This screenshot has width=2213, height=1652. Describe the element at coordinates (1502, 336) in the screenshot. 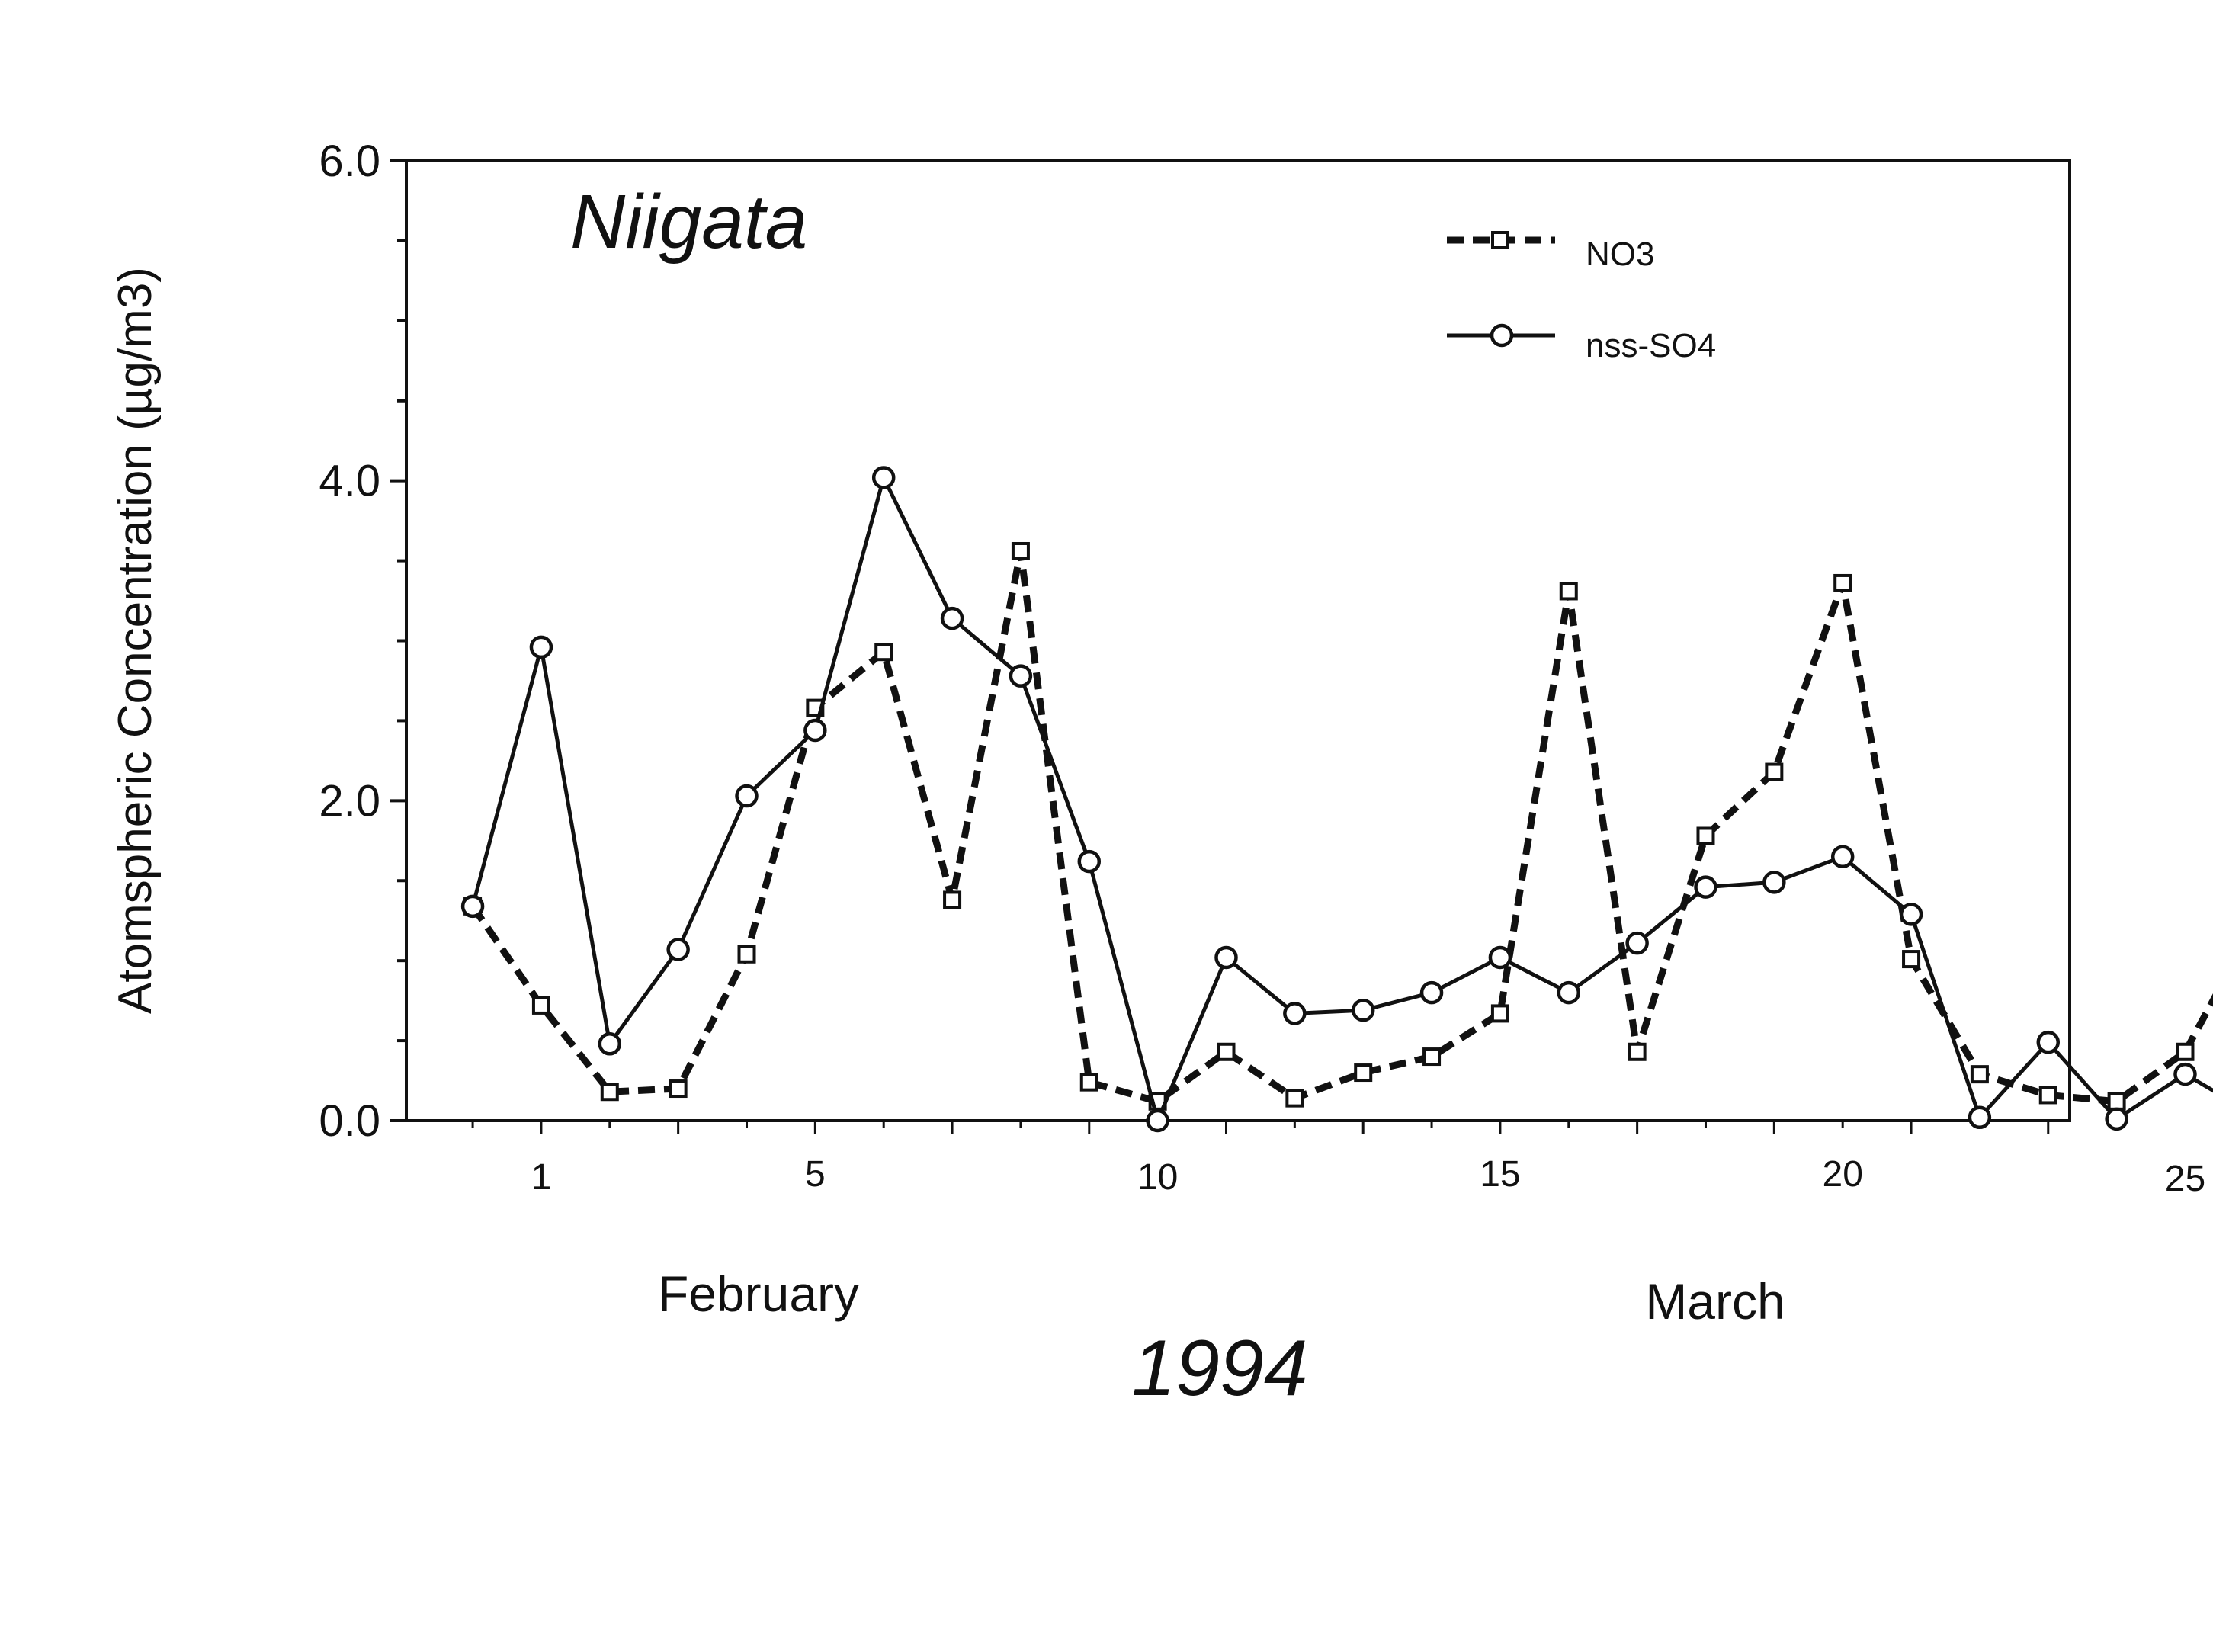

I see `legend-so4-circle-marker` at that location.